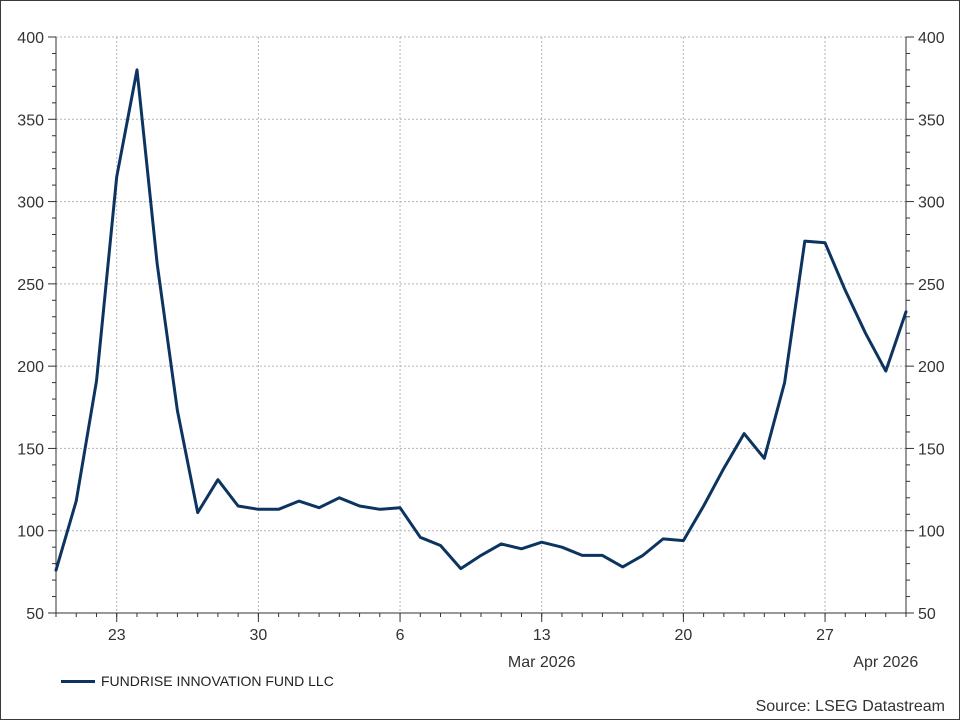  I want to click on right-y-tick-label: 100, so click(931, 532).